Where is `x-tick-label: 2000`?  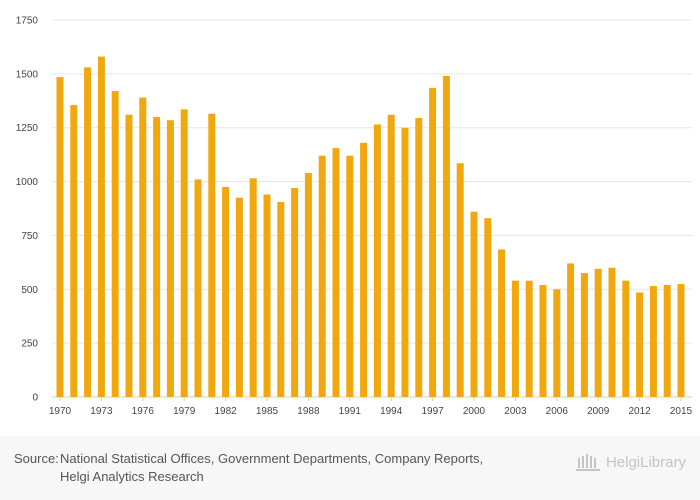 x-tick-label: 2000 is located at coordinates (474, 411).